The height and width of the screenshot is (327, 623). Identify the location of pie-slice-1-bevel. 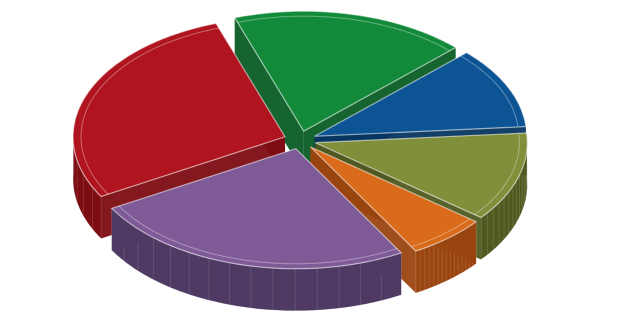
(149, 111).